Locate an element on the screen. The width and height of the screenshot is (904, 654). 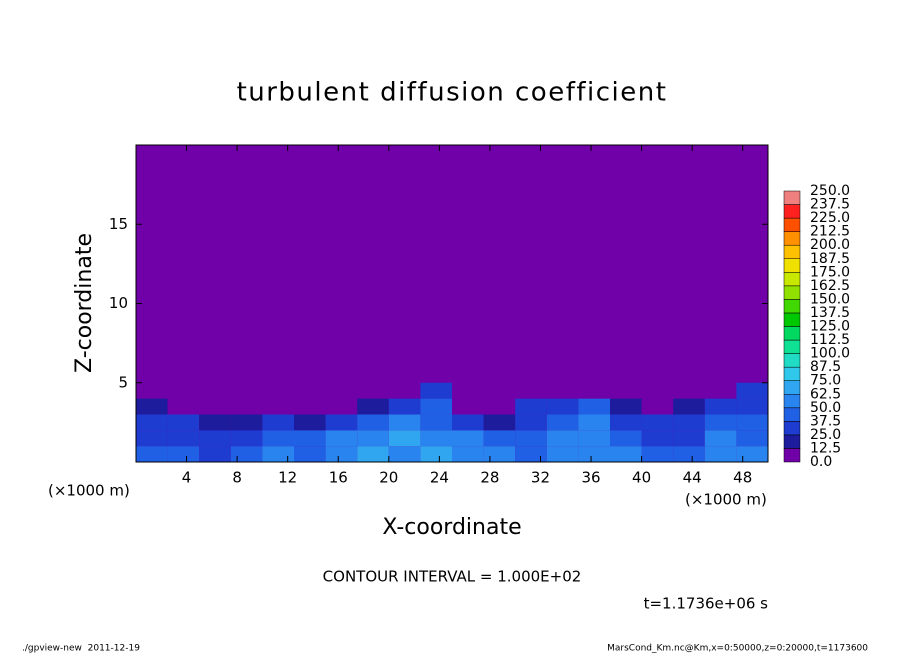
colorbar-label: 162.5 is located at coordinates (830, 286).